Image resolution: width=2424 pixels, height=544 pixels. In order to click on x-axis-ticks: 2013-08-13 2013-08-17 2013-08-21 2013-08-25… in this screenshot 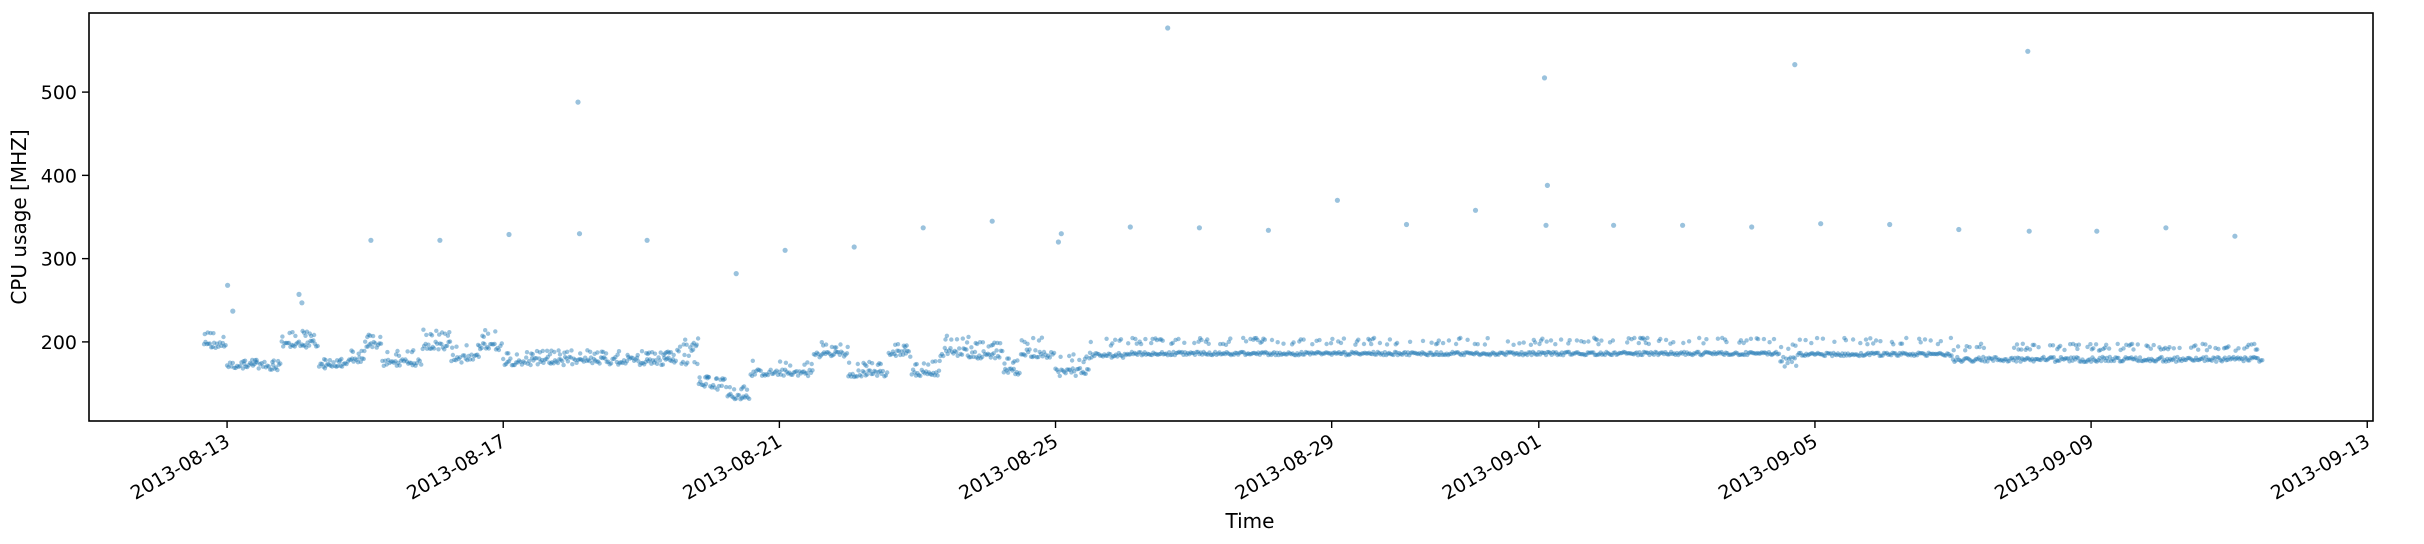, I will do `click(1250, 463)`.